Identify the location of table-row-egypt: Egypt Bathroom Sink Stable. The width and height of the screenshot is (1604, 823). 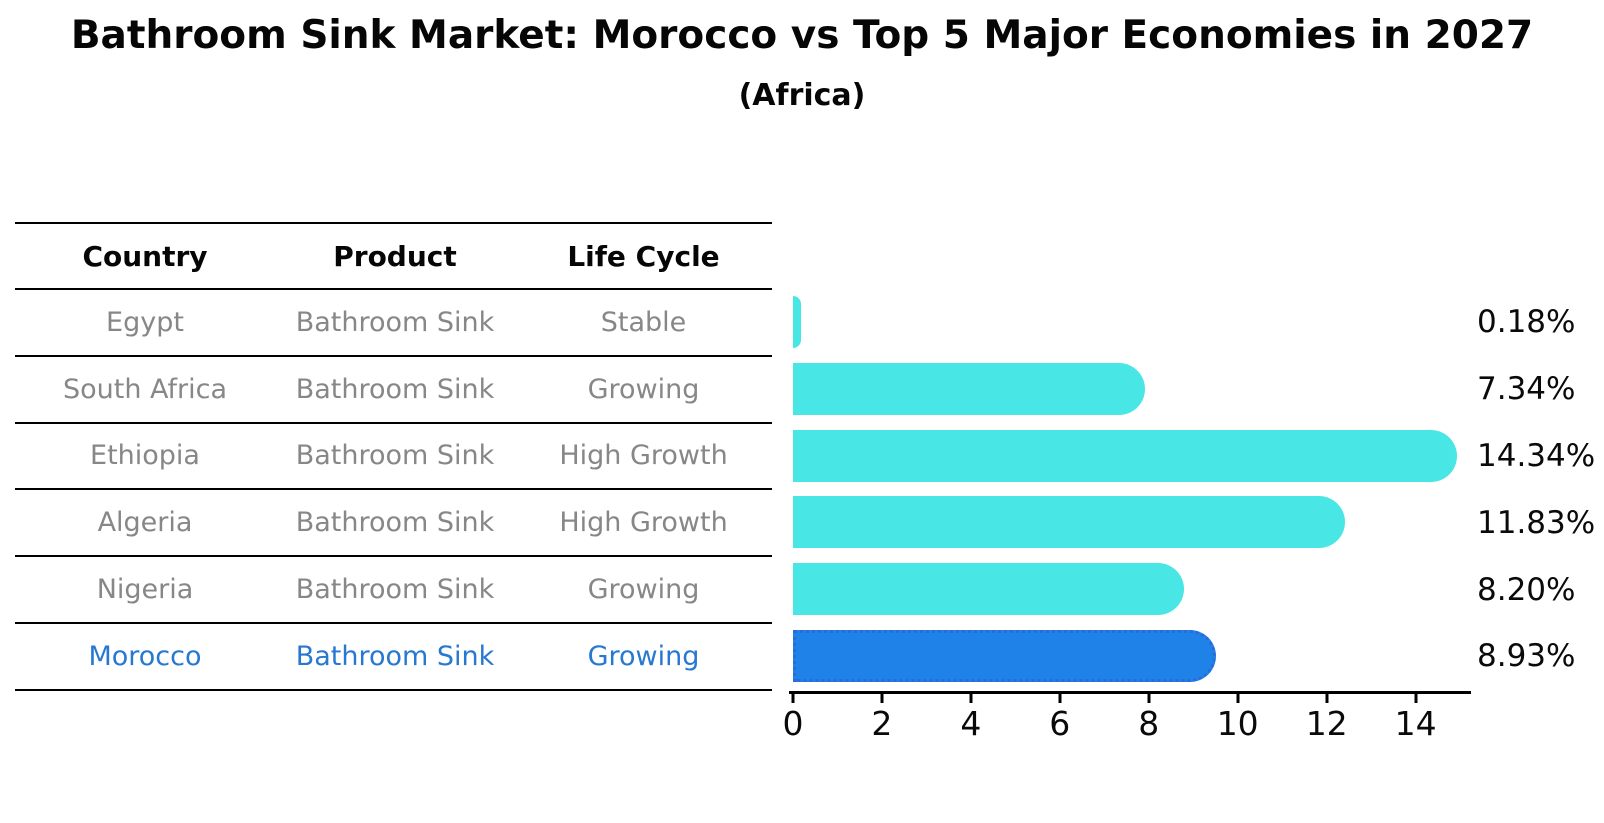
(393, 323).